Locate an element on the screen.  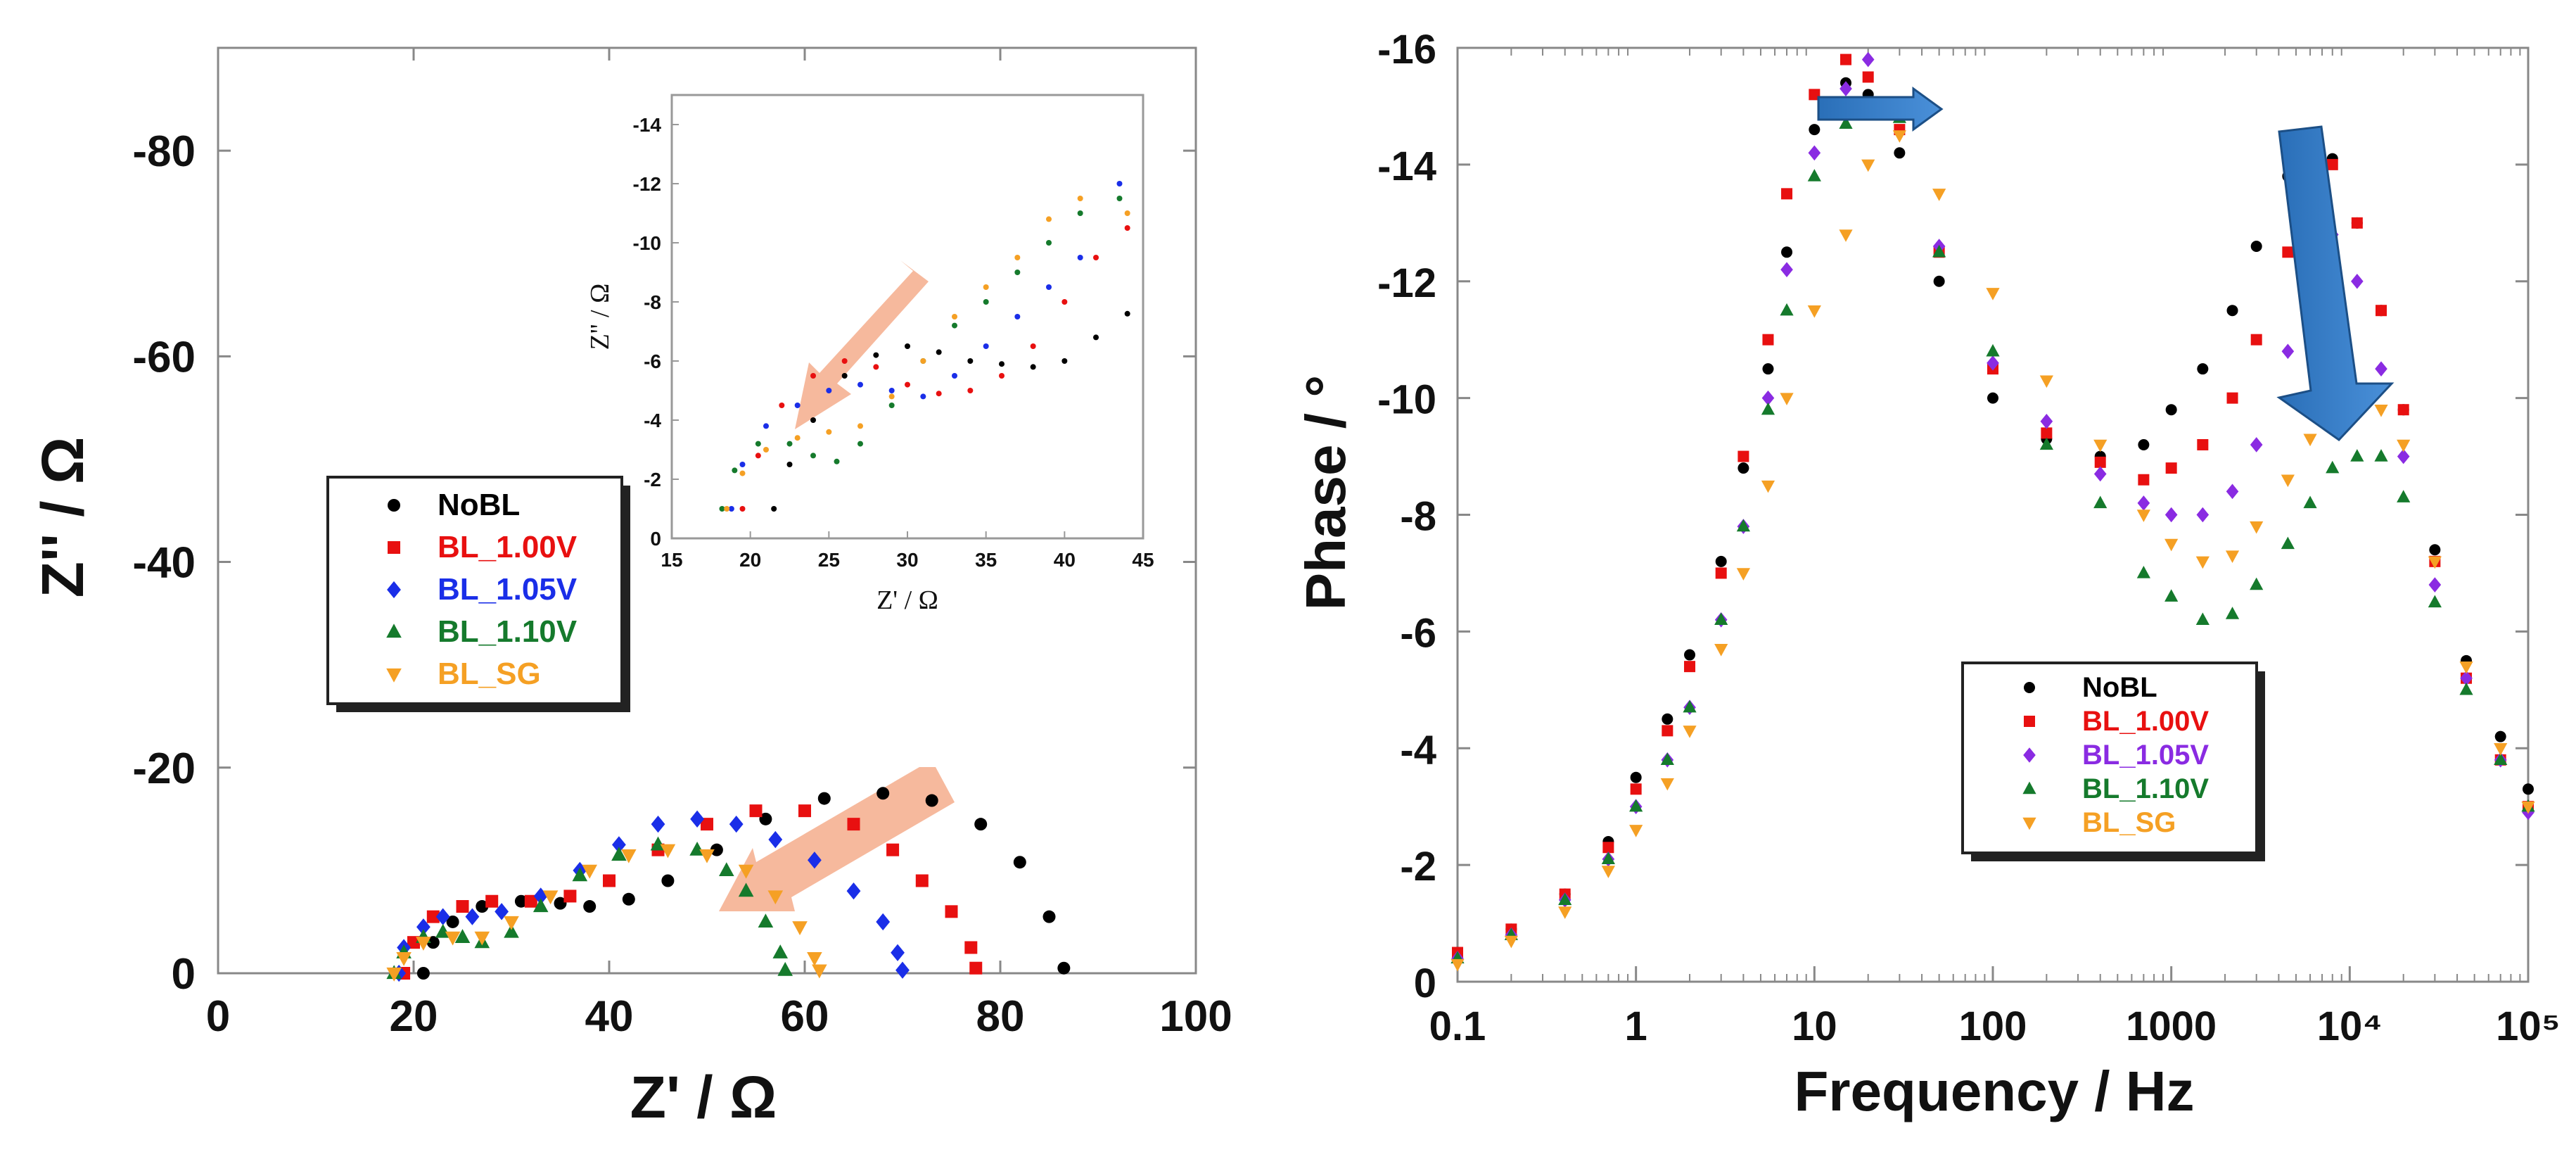
bode-legend-label: BL_1.10V is located at coordinates (2145, 788).